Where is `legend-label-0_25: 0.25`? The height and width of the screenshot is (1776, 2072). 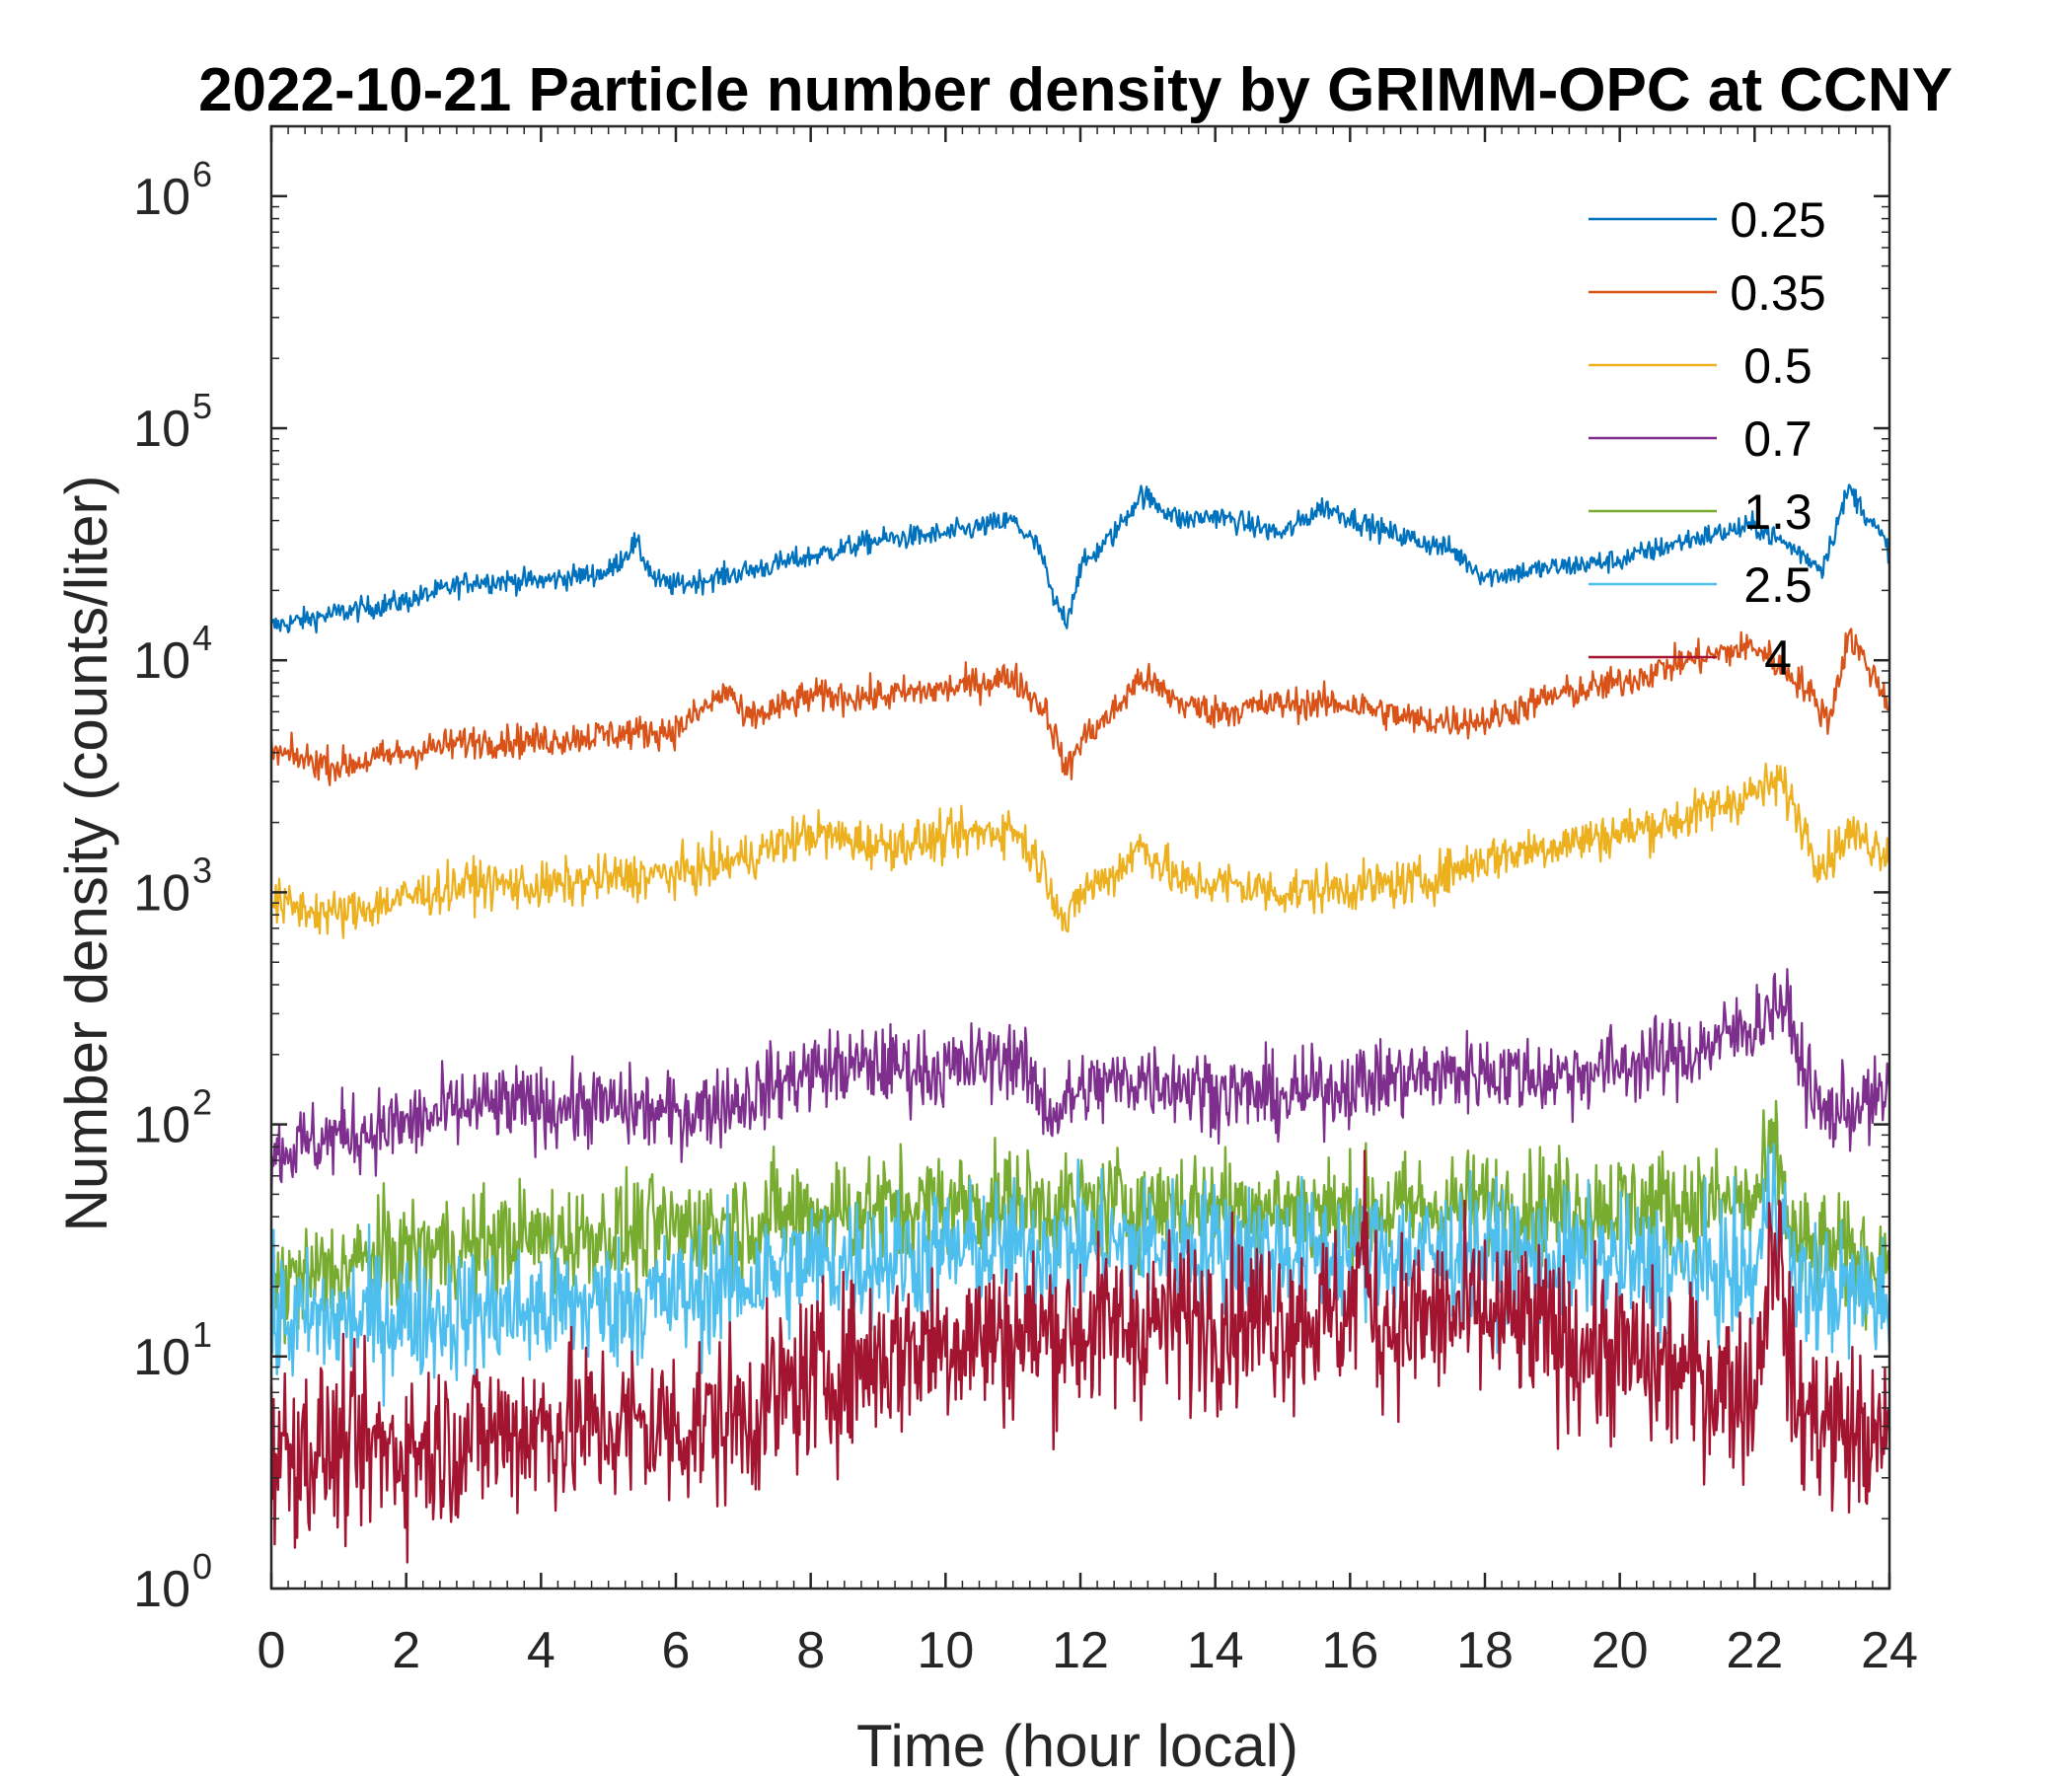
legend-label-0_25: 0.25 is located at coordinates (1778, 220).